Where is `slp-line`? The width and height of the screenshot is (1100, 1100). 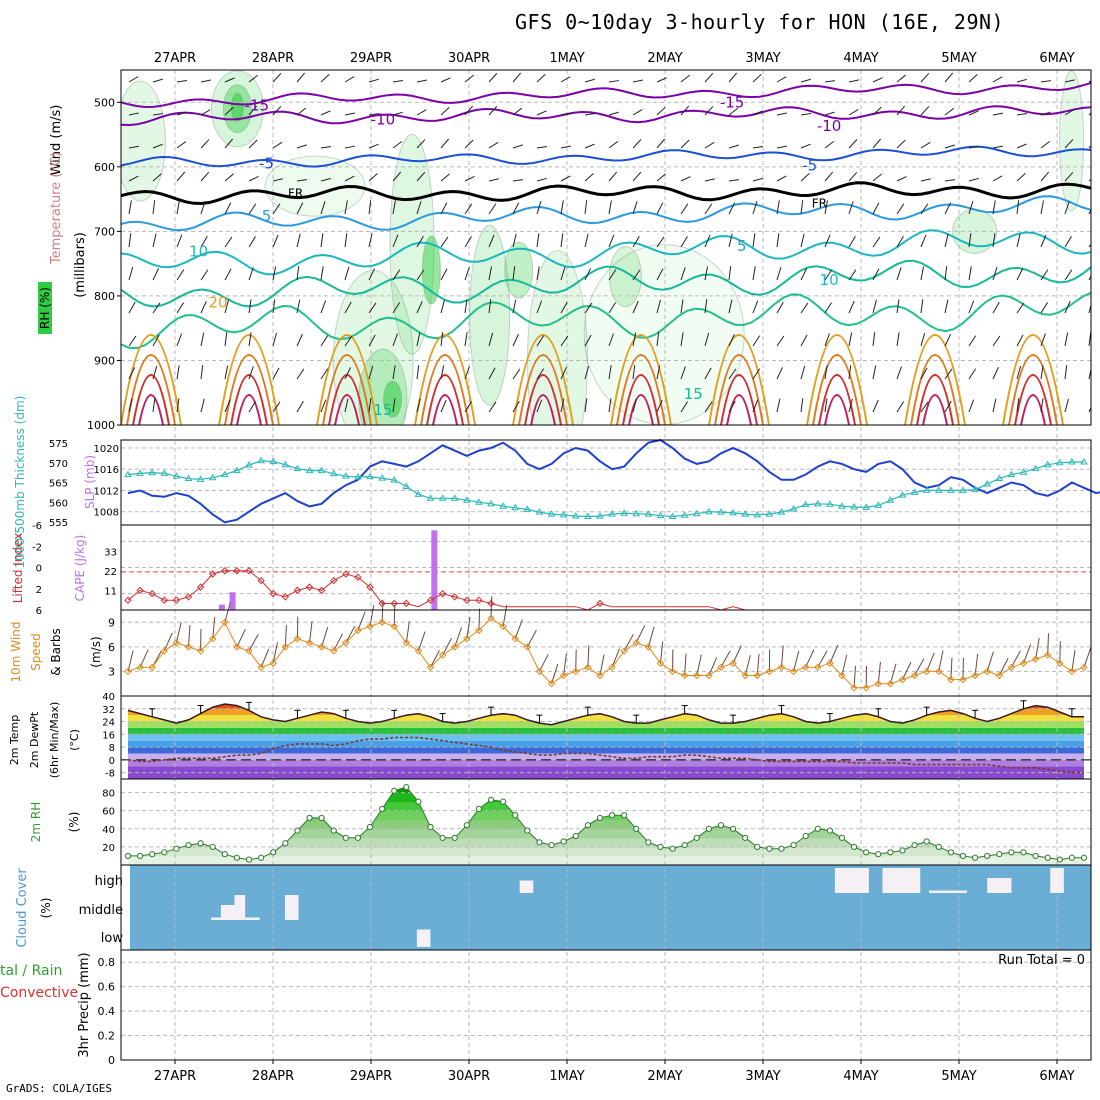 slp-line is located at coordinates (613, 481).